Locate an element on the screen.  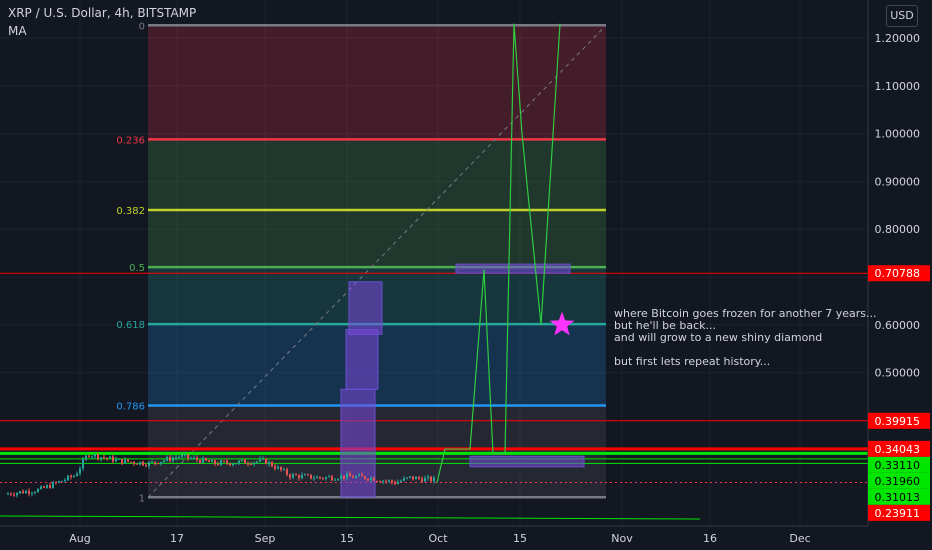
trend-line is located at coordinates (350, 517).